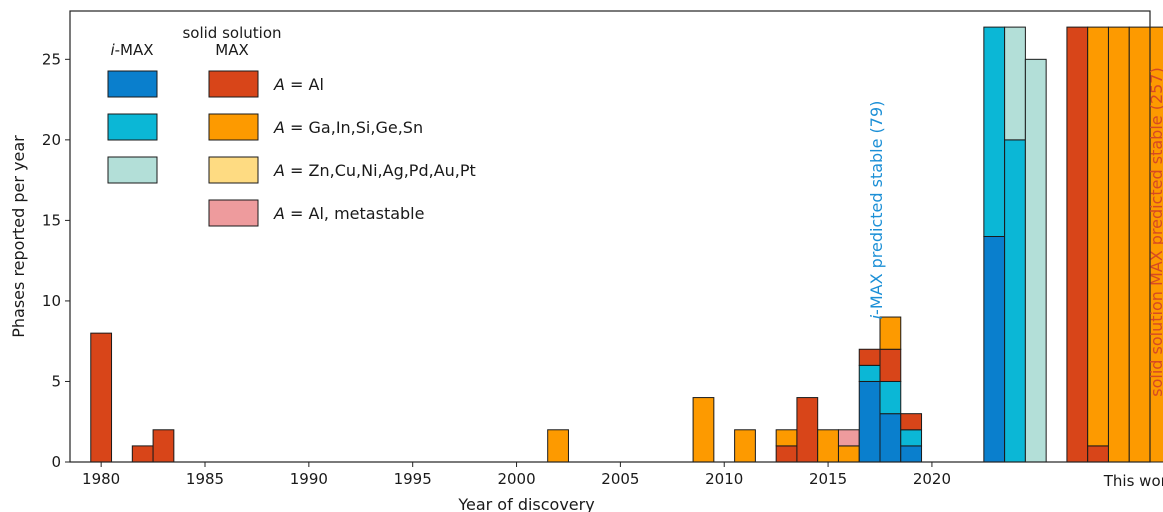 The height and width of the screenshot is (512, 1163). Describe the element at coordinates (932, 479) in the screenshot. I see `x-tick-label-2020: 2020` at that location.